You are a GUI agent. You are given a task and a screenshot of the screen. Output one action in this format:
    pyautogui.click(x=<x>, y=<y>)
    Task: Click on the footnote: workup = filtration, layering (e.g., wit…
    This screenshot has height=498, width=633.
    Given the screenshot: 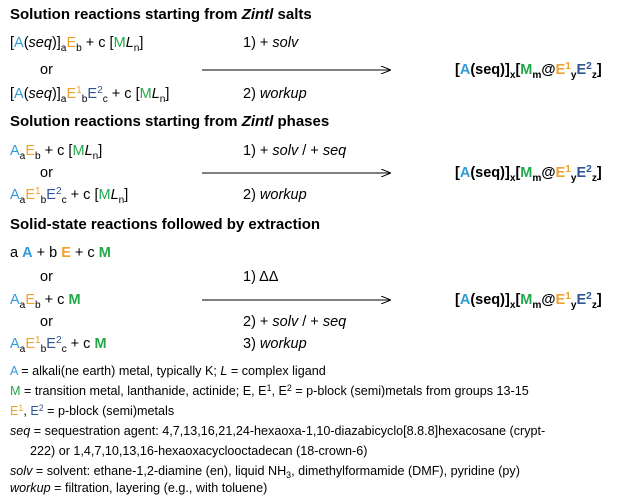 What is the action you would take?
    pyautogui.click(x=138, y=488)
    